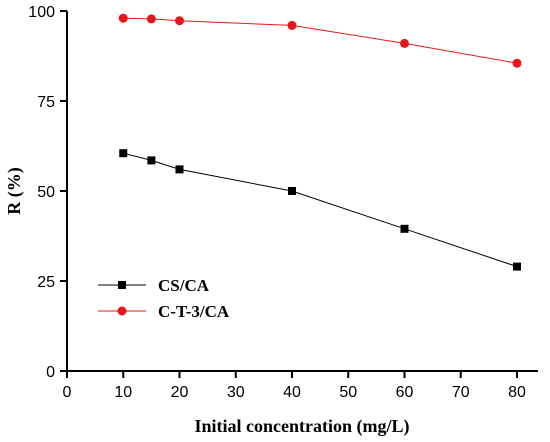  Describe the element at coordinates (180, 392) in the screenshot. I see `x-tick-label: 20` at that location.